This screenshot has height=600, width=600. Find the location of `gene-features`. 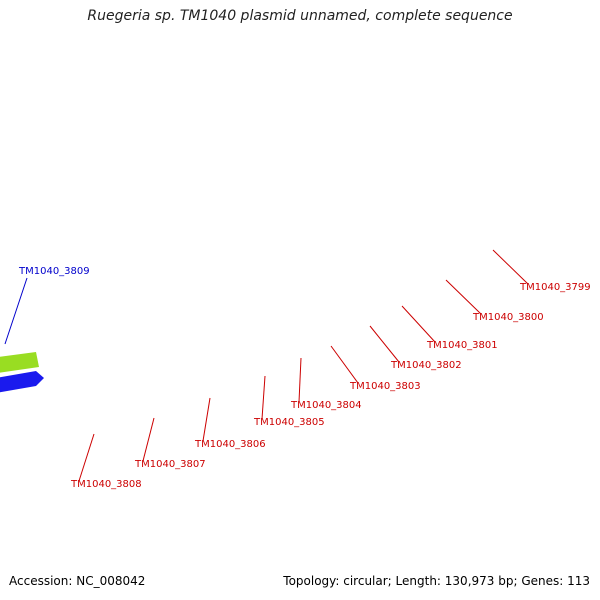

gene-features is located at coordinates (22, 372).